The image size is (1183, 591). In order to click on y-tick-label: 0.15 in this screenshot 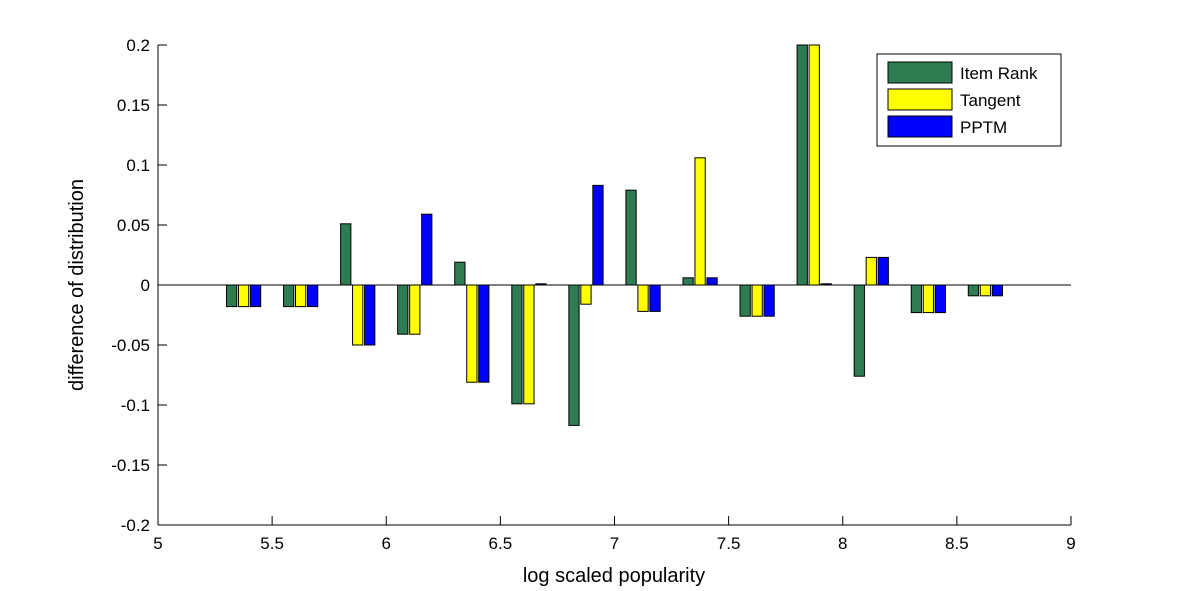, I will do `click(133, 105)`.